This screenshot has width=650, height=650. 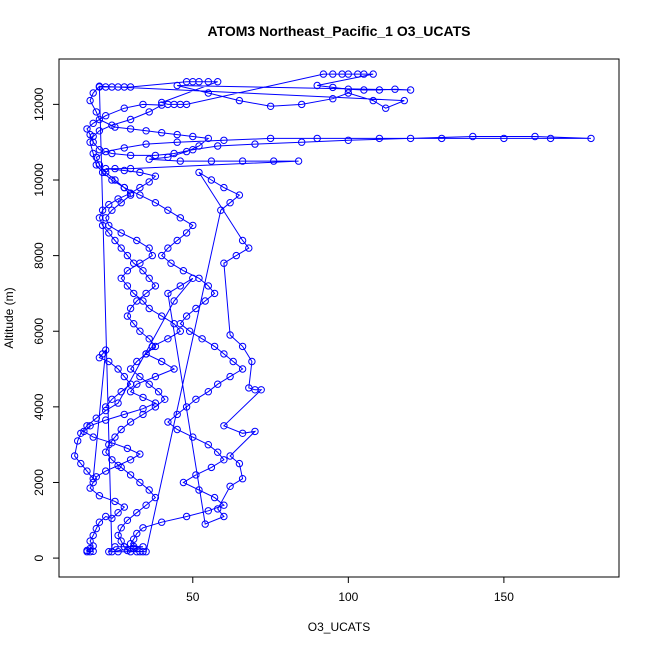 I want to click on y-tick-label: 8000, so click(x=39, y=255).